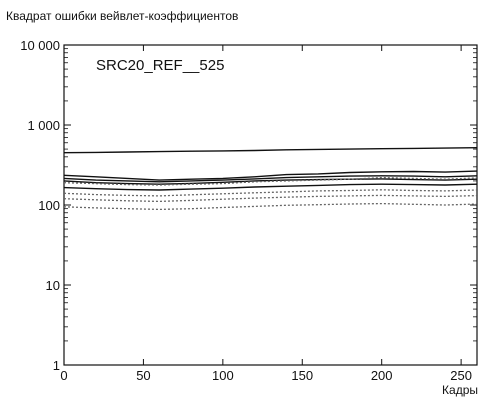 The width and height of the screenshot is (482, 399). Describe the element at coordinates (63, 375) in the screenshot. I see `x-tick-label: 0` at that location.